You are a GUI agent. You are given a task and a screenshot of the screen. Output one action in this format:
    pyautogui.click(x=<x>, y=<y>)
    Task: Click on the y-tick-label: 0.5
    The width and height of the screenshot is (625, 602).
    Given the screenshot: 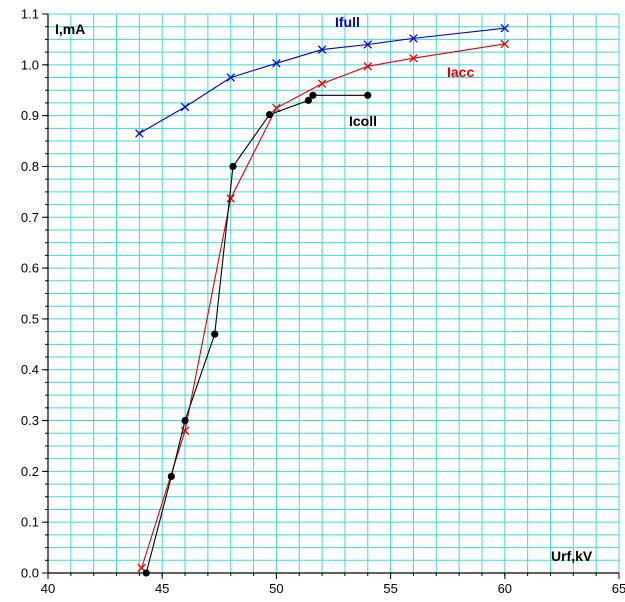 What is the action you would take?
    pyautogui.click(x=30, y=318)
    